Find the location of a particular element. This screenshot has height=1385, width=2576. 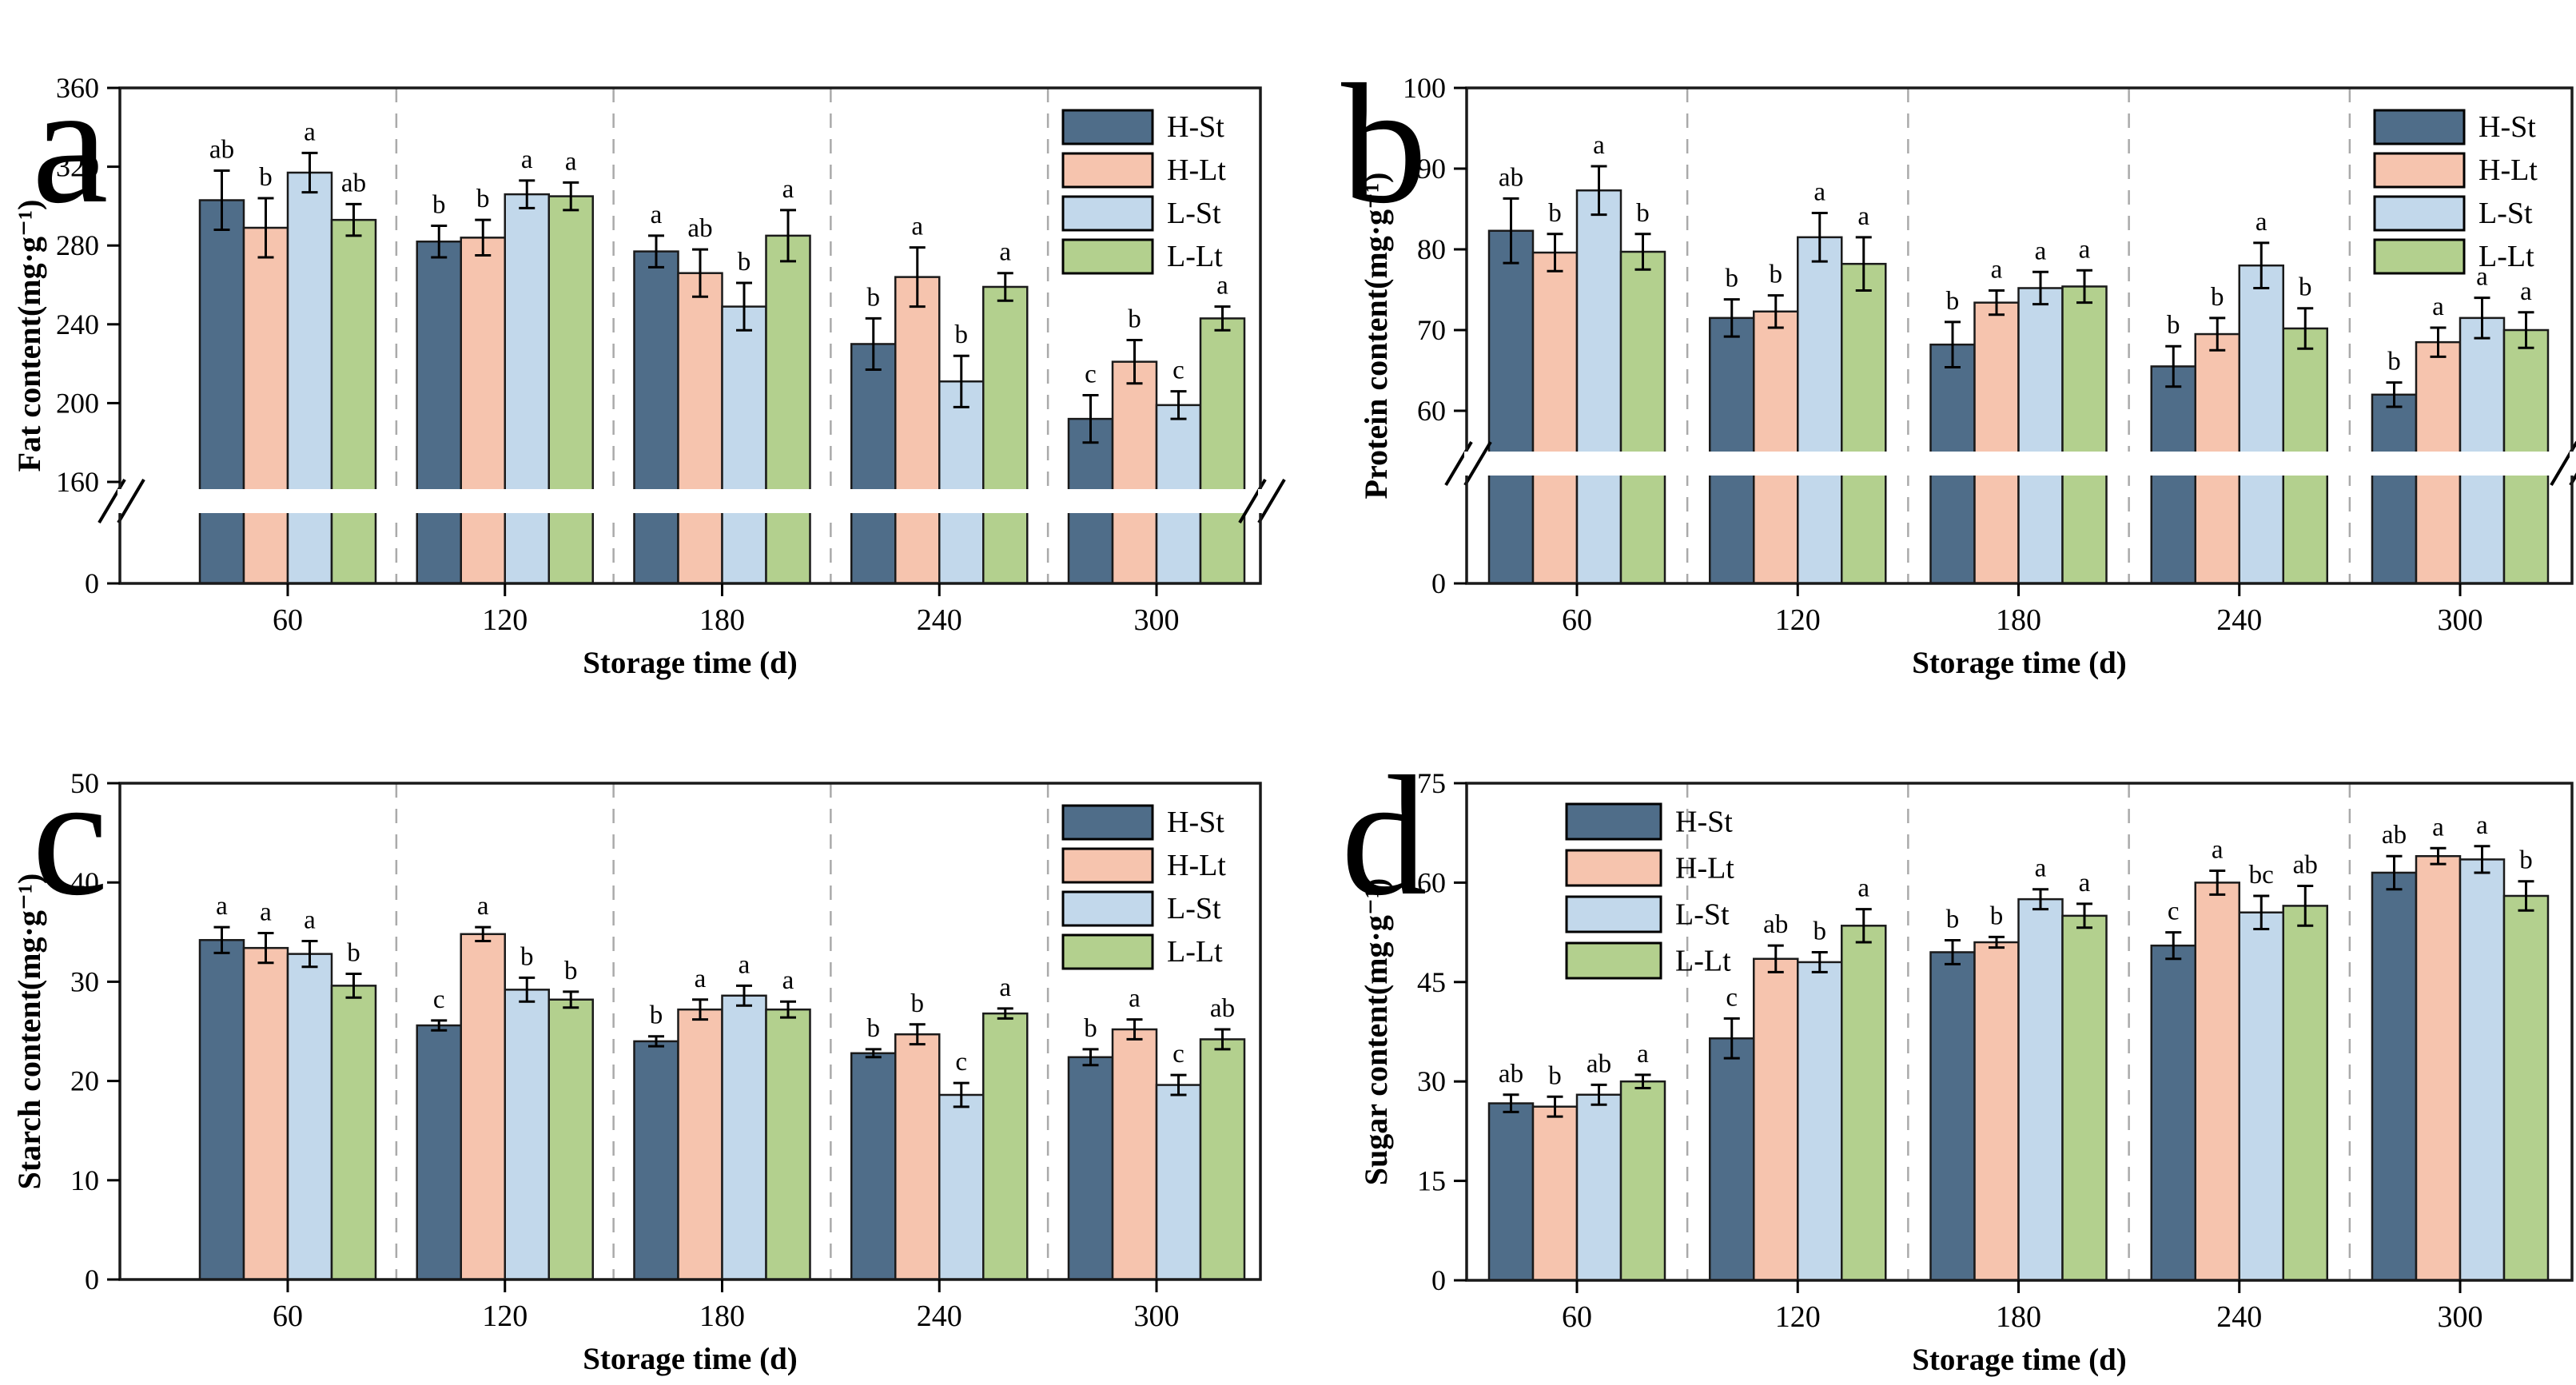

panel-label-d: d is located at coordinates (1384, 835).